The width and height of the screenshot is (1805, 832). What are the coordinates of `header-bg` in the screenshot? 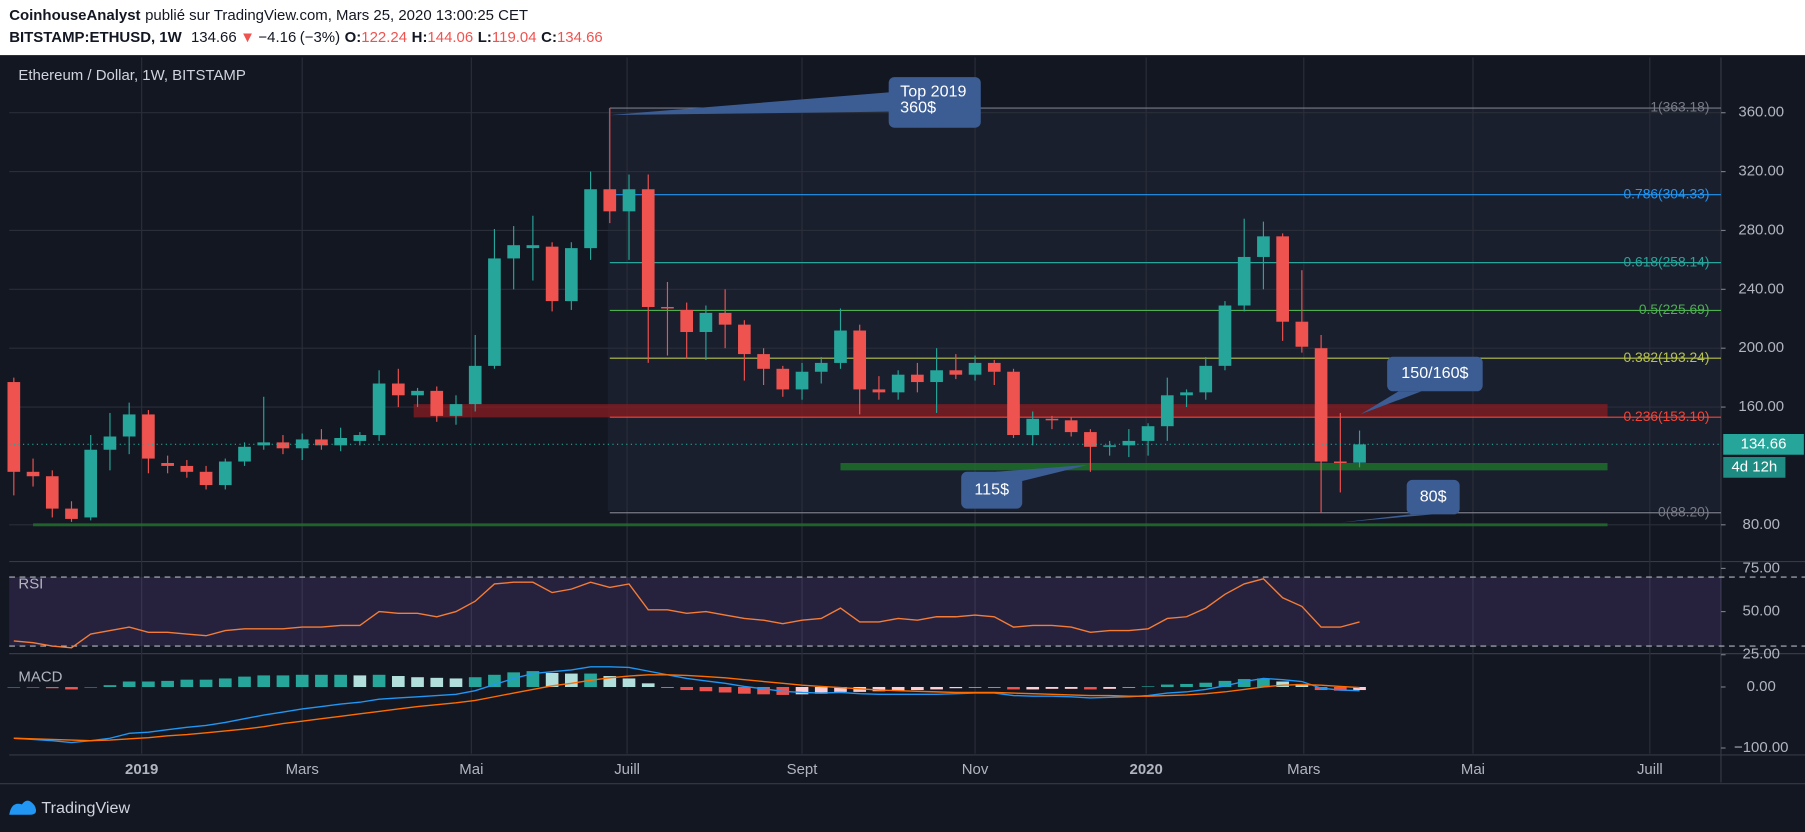 It's located at (902, 28).